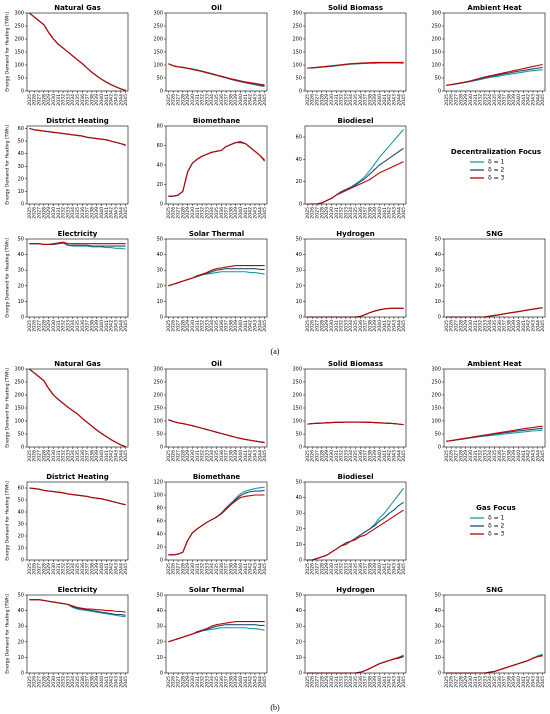 This screenshot has width=550, height=714. What do you see at coordinates (299, 286) in the screenshot?
I see `y-tick-label: 20` at bounding box center [299, 286].